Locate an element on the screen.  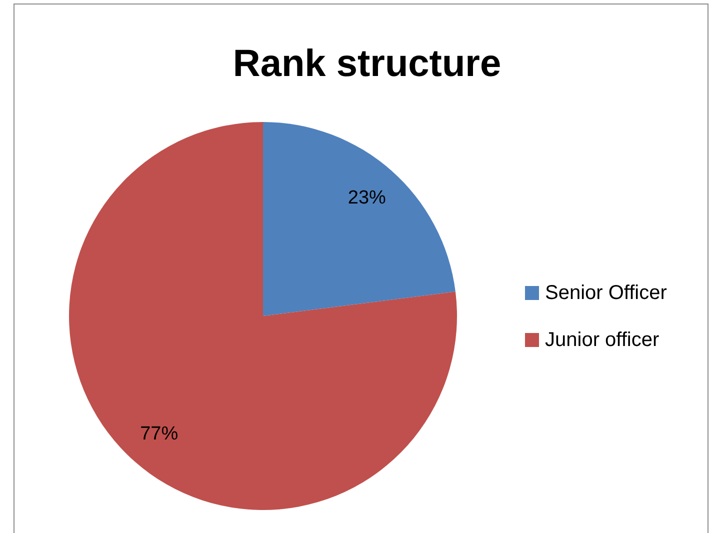
legend-label: Senior Officer is located at coordinates (606, 293).